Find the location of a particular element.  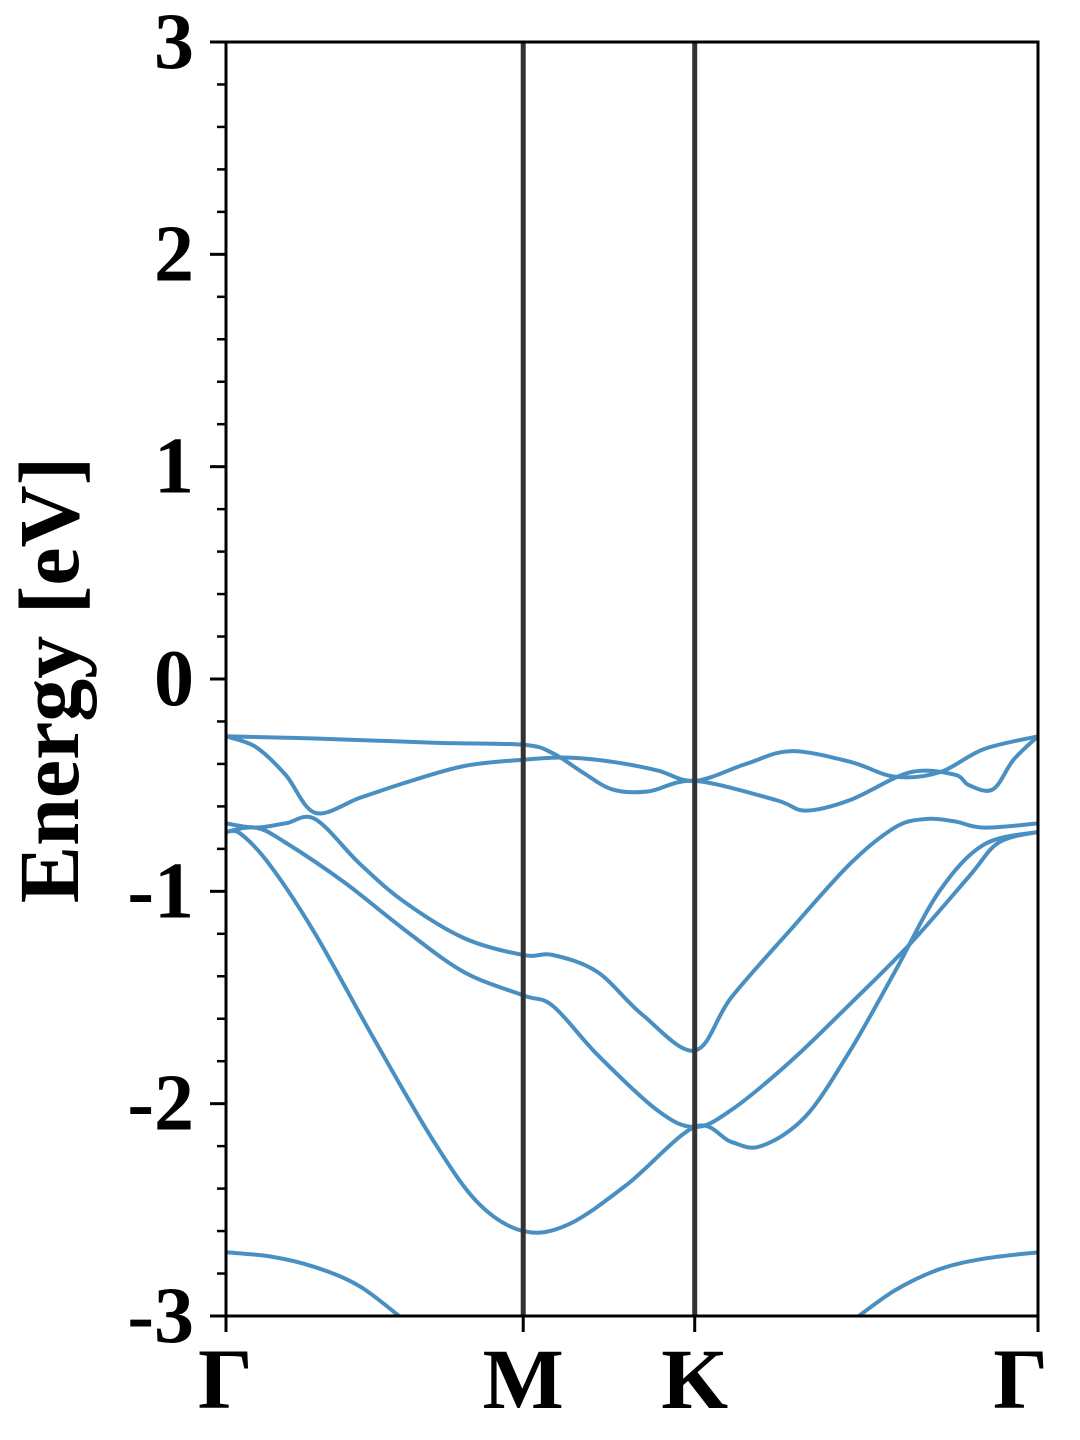

y-axis-label: Energy [eV] is located at coordinates (49, 680).